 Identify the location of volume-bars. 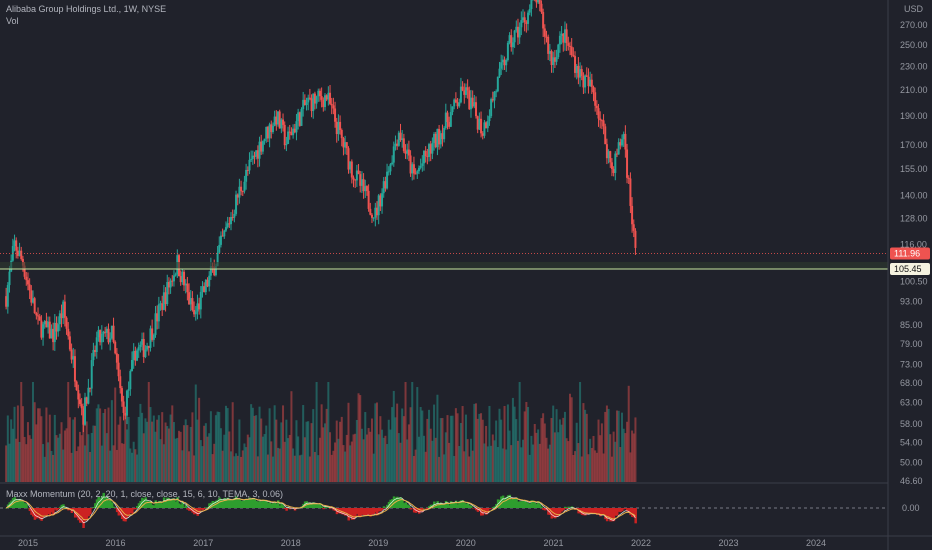
(321, 432).